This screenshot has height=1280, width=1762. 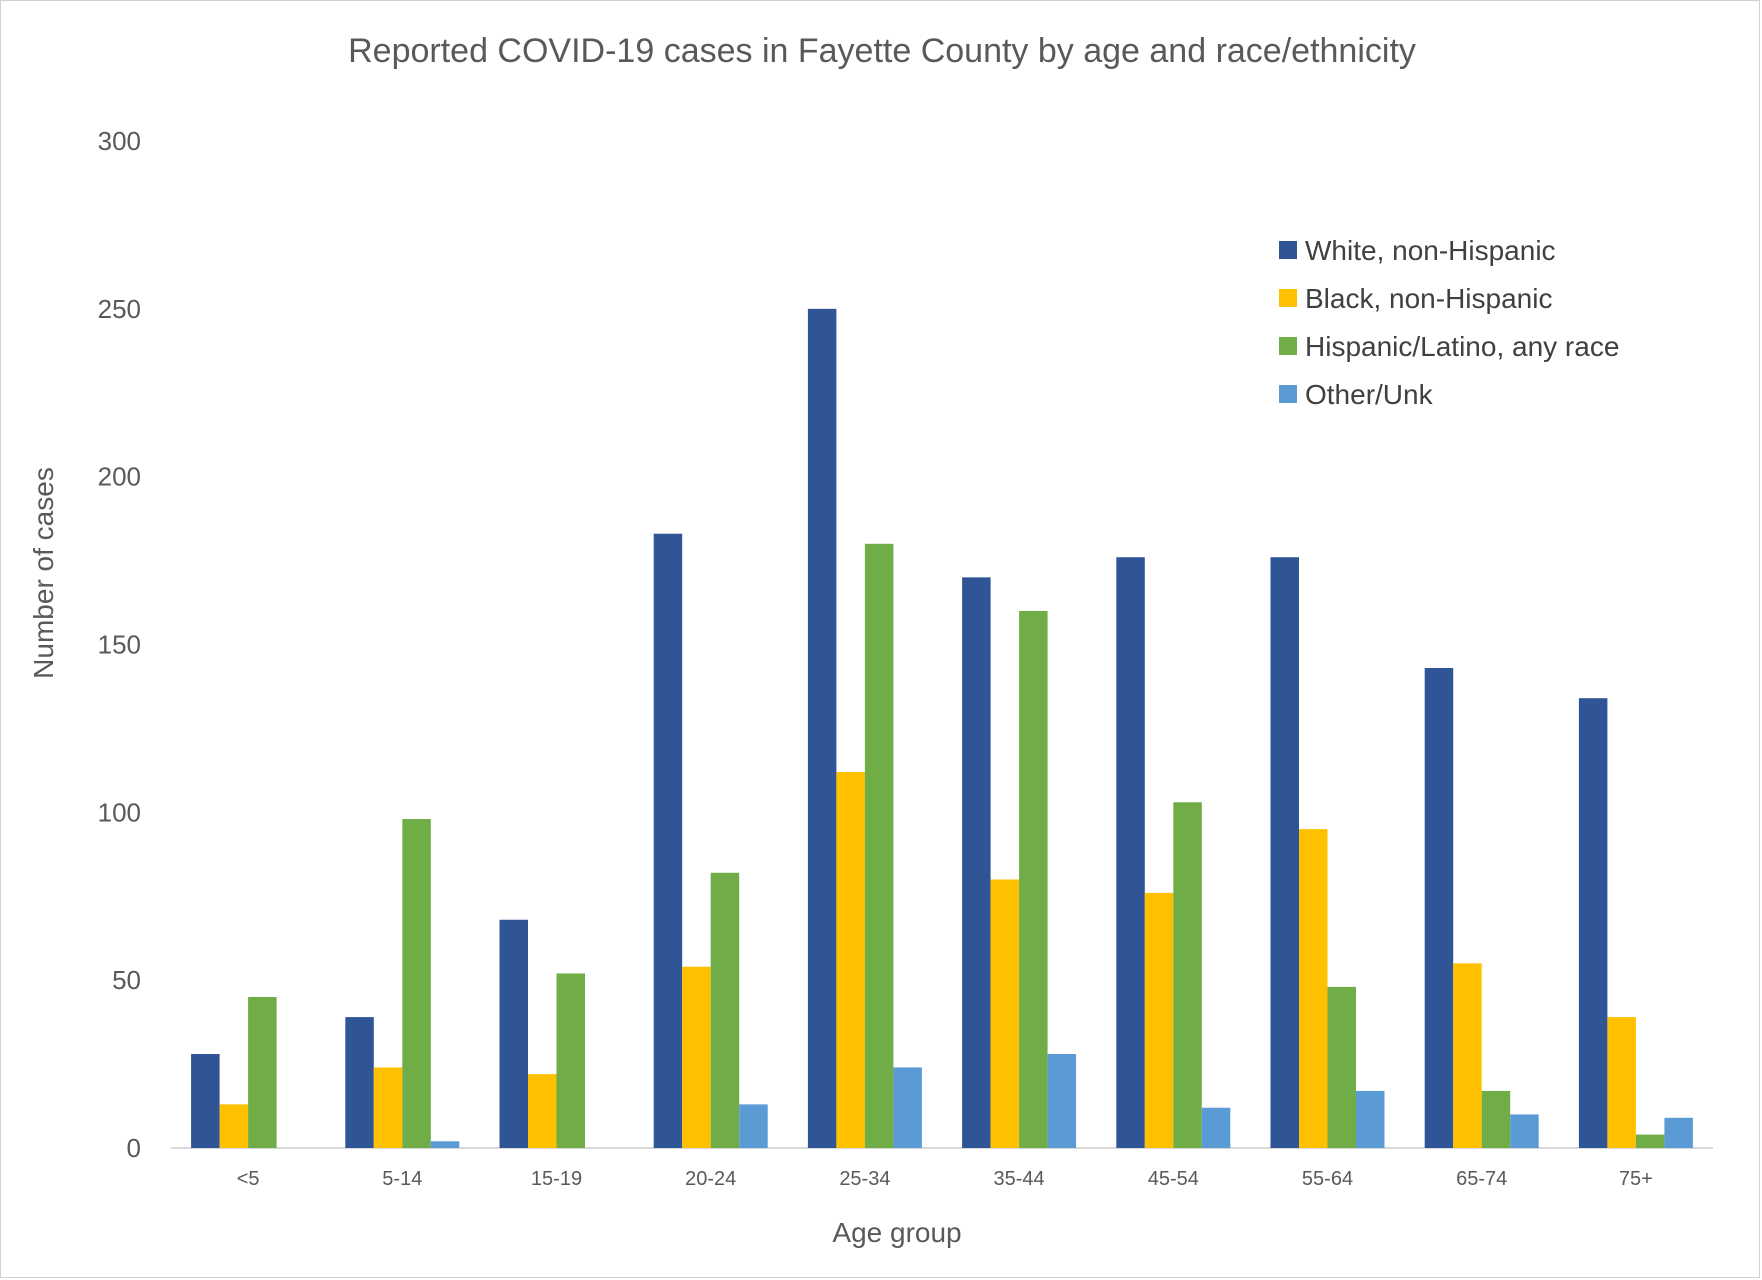 I want to click on y-tick-label: 250, so click(x=119, y=309).